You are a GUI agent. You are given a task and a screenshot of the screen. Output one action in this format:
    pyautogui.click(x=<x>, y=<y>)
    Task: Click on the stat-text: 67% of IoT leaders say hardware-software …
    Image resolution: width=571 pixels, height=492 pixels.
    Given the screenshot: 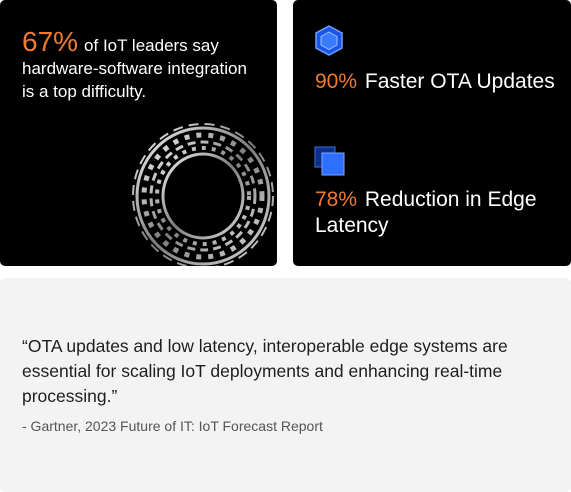 What is the action you would take?
    pyautogui.click(x=138, y=65)
    